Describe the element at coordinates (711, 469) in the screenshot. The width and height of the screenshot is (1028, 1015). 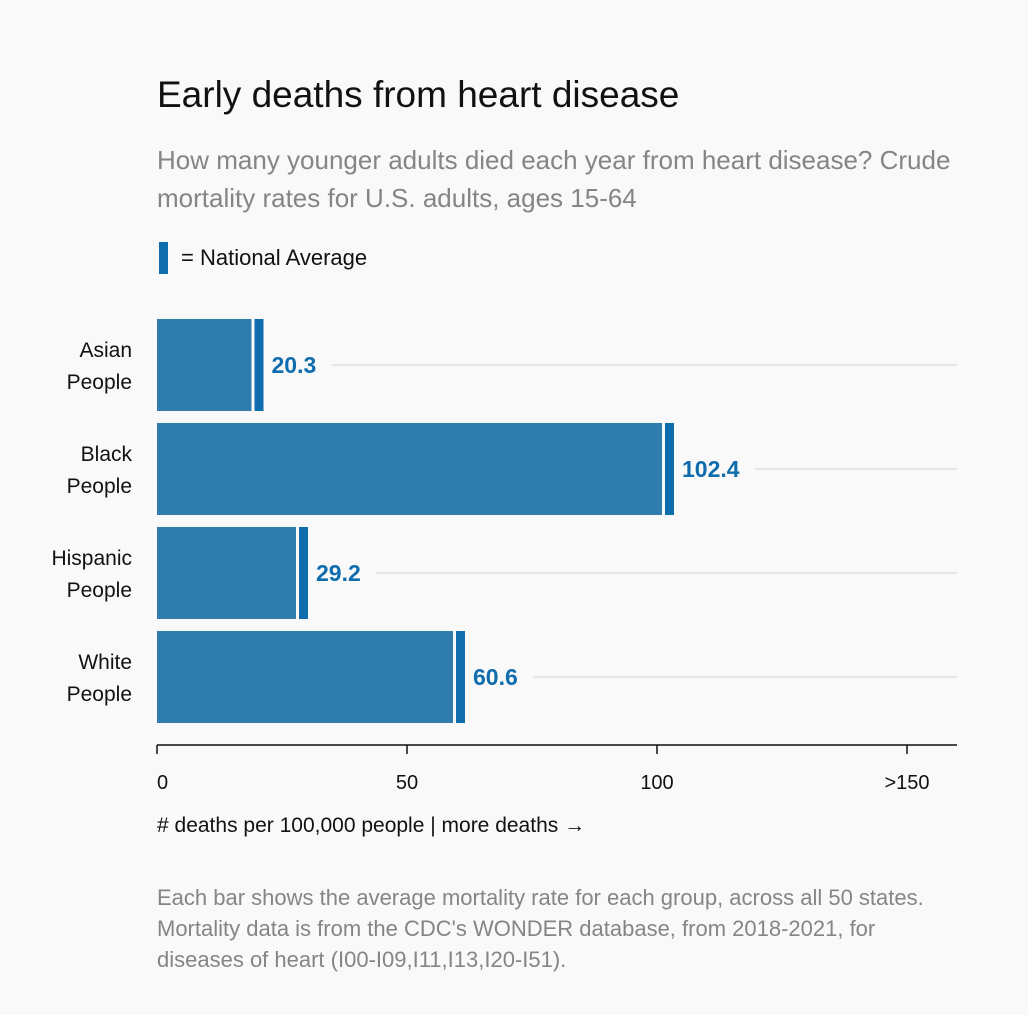
I see `value-label: 102.4` at that location.